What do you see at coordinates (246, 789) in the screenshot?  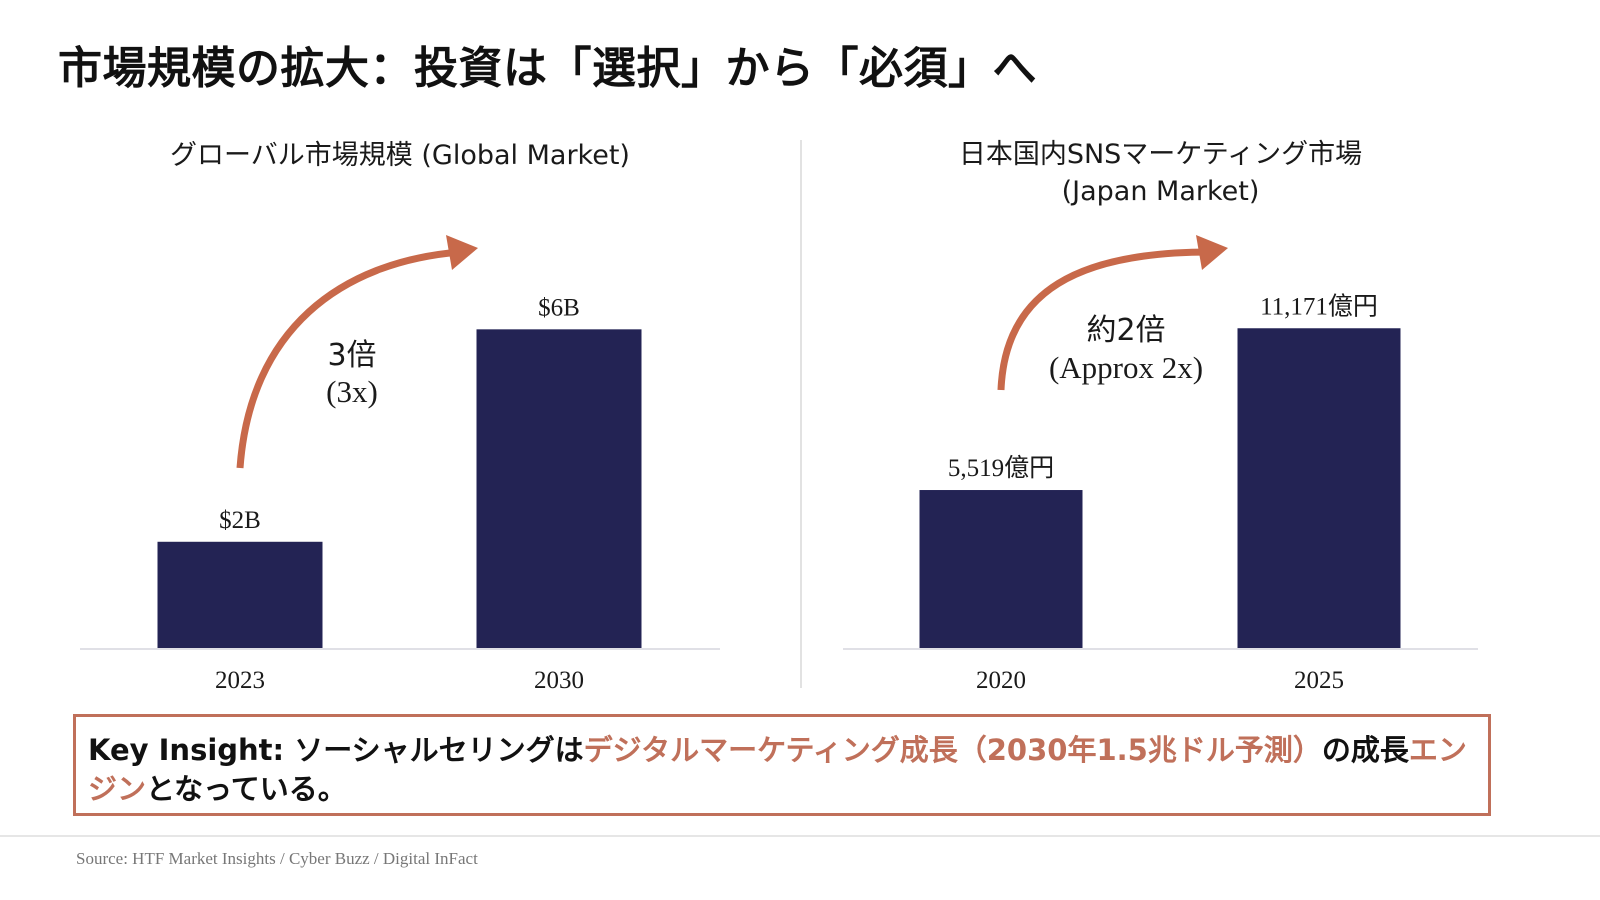 I see `insight-text-3: となっている。` at bounding box center [246, 789].